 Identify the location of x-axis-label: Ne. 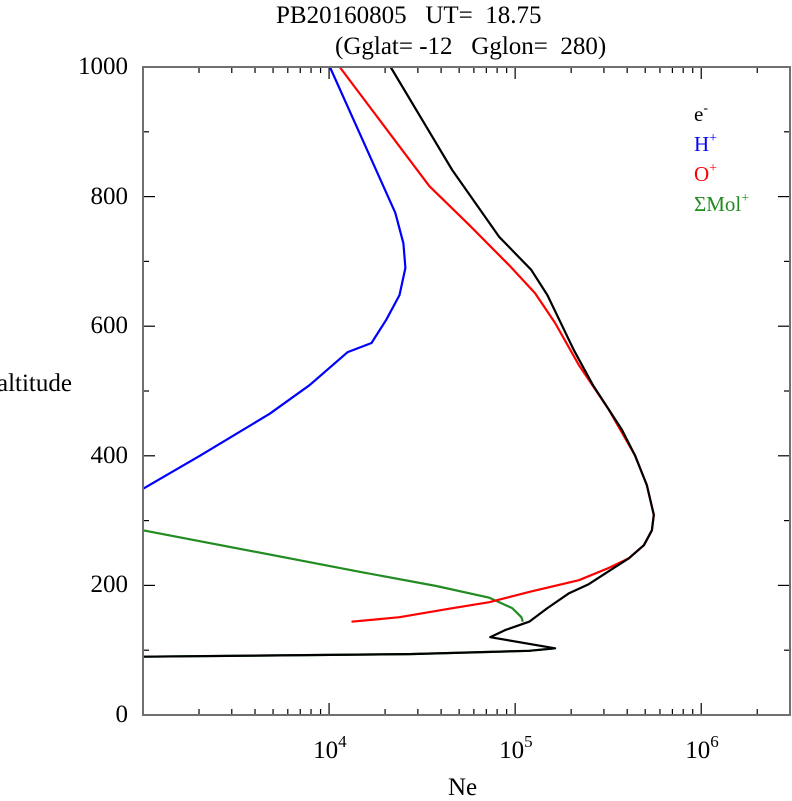
(463, 787).